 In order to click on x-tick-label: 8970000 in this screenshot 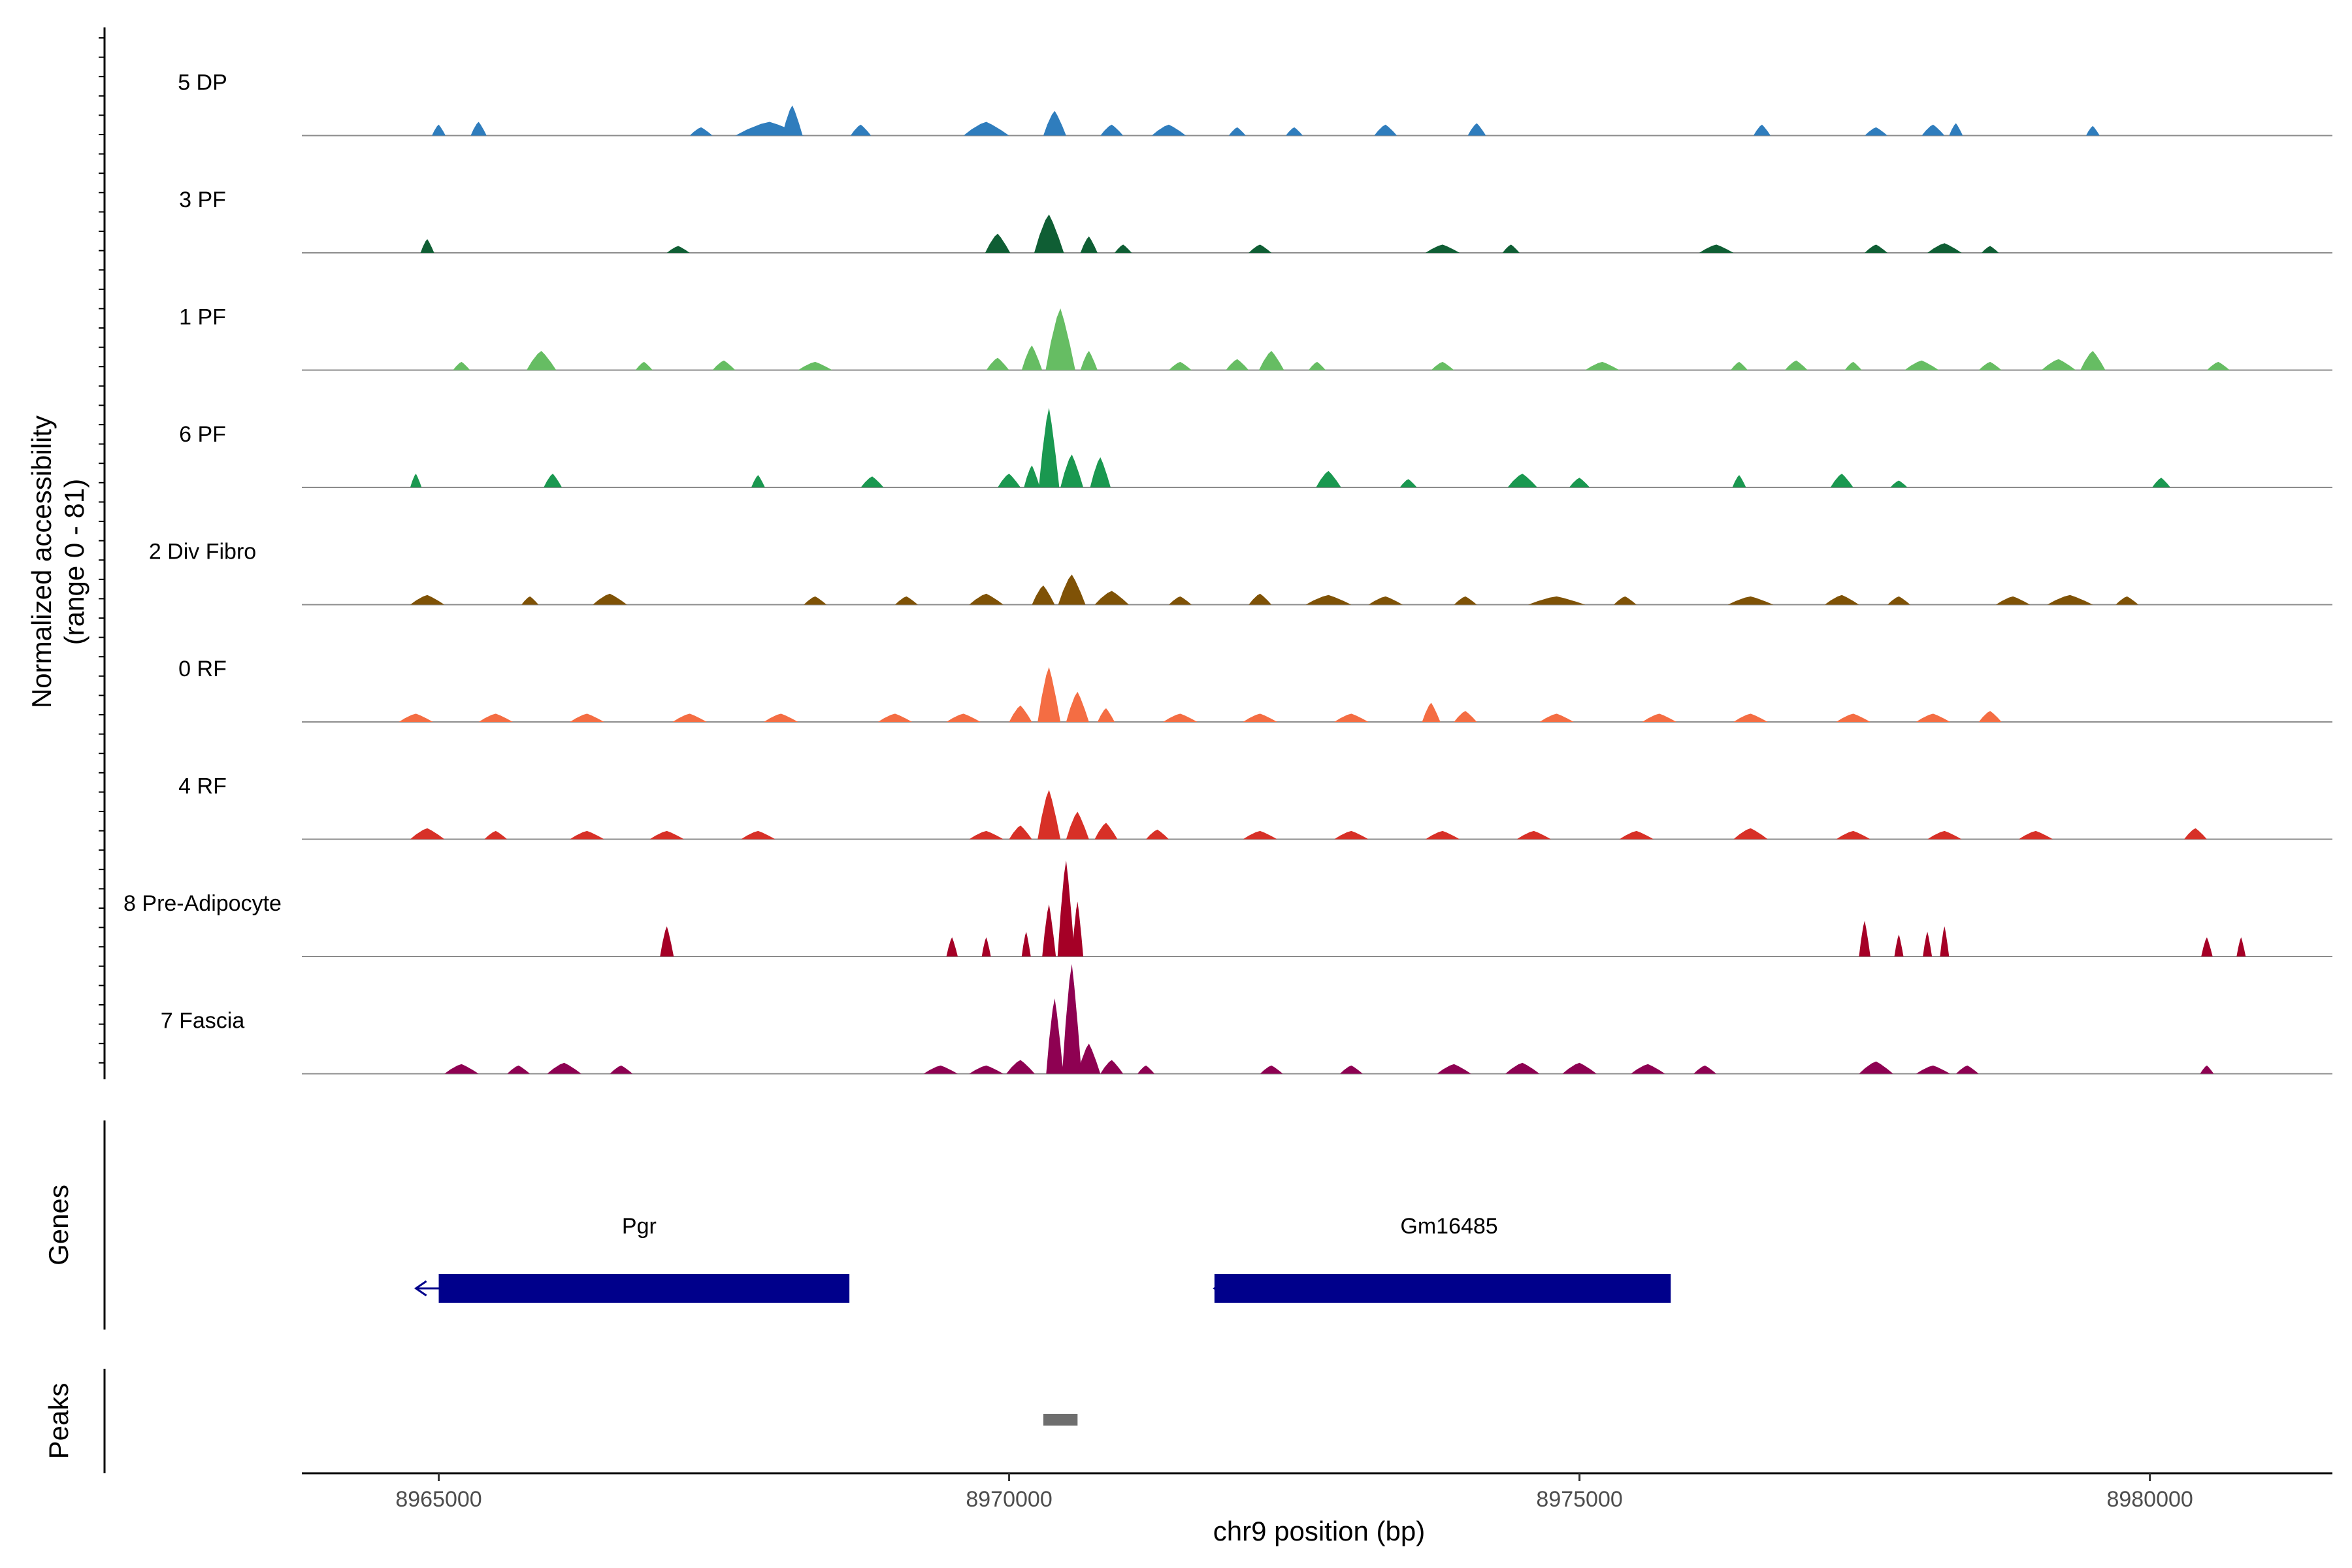, I will do `click(1009, 1499)`.